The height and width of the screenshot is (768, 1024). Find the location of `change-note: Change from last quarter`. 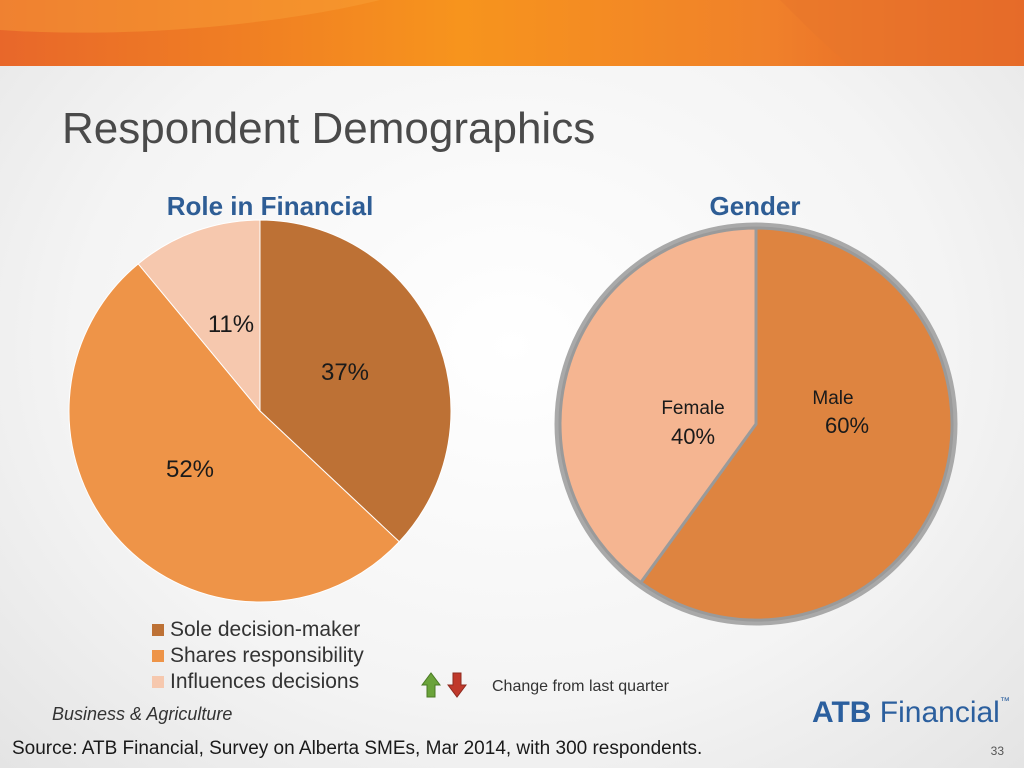

change-note: Change from last quarter is located at coordinates (580, 686).